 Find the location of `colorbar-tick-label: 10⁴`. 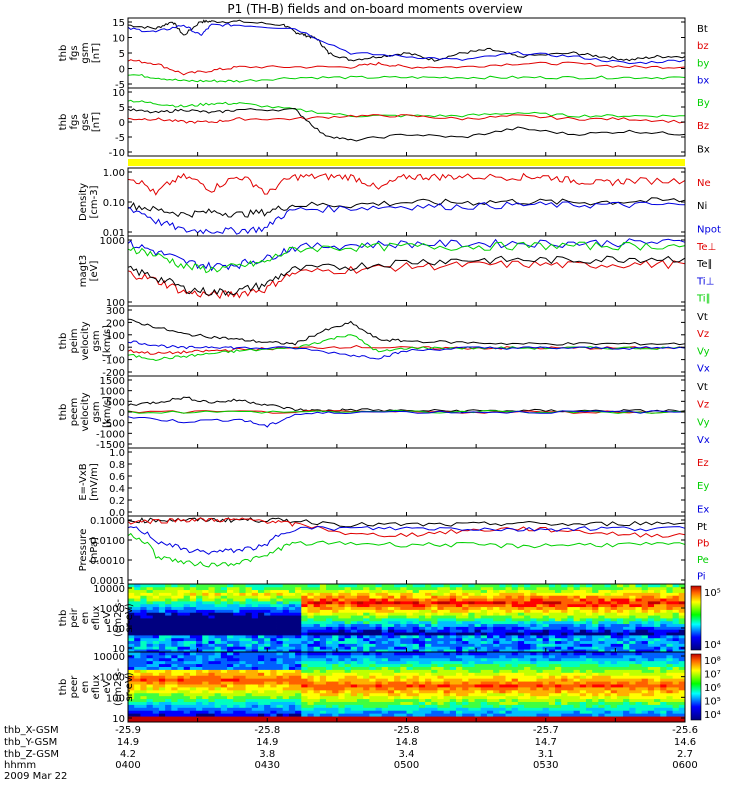

colorbar-tick-label: 10⁴ is located at coordinates (712, 715).